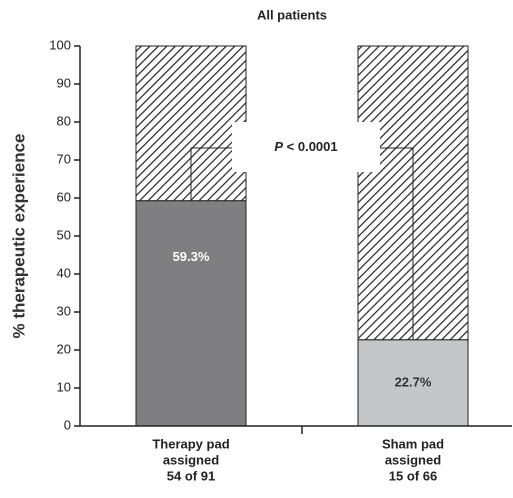  I want to click on y-axis-label: % therapeutic experience, so click(18, 235).